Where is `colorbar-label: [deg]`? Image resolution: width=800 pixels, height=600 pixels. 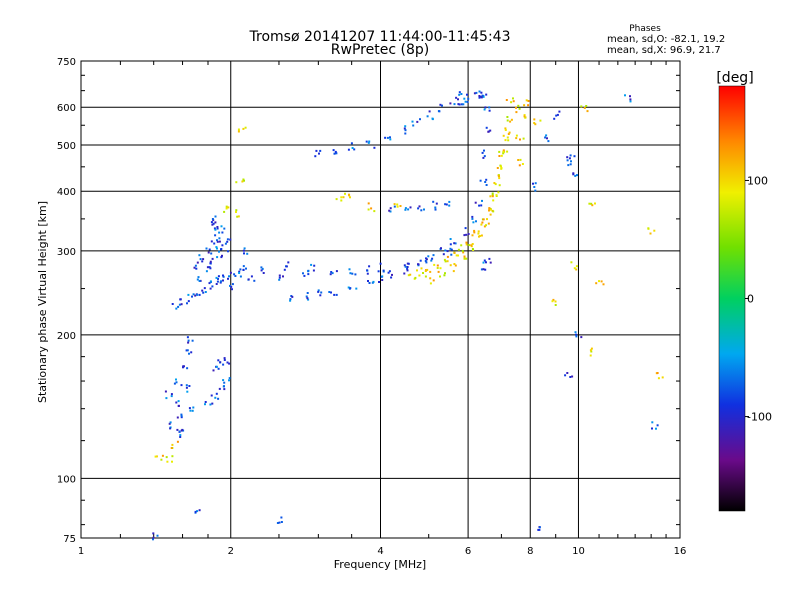
colorbar-label: [deg] is located at coordinates (734, 78).